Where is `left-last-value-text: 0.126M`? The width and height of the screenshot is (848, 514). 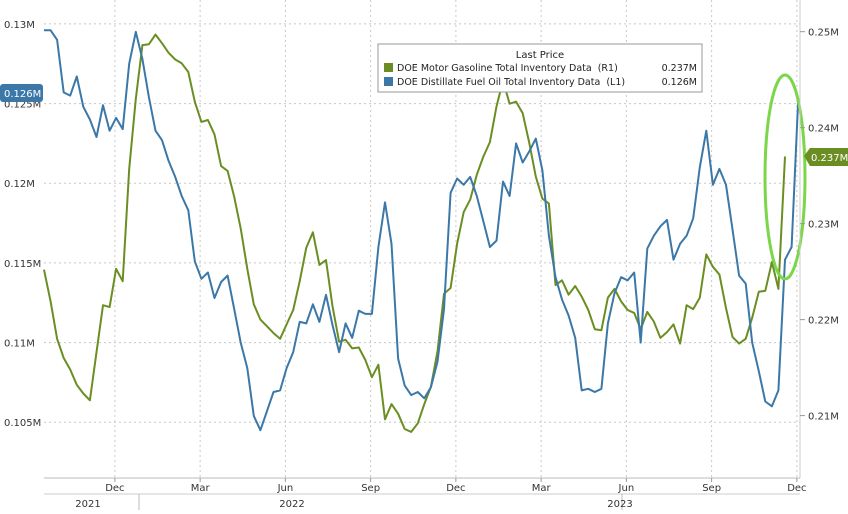 left-last-value-text: 0.126M is located at coordinates (22, 94).